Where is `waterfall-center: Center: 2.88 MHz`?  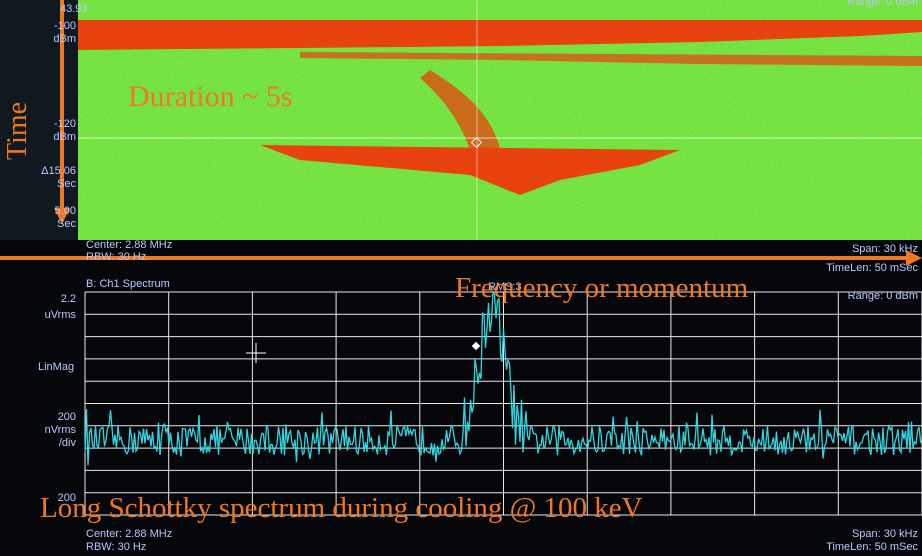
waterfall-center: Center: 2.88 MHz is located at coordinates (129, 245).